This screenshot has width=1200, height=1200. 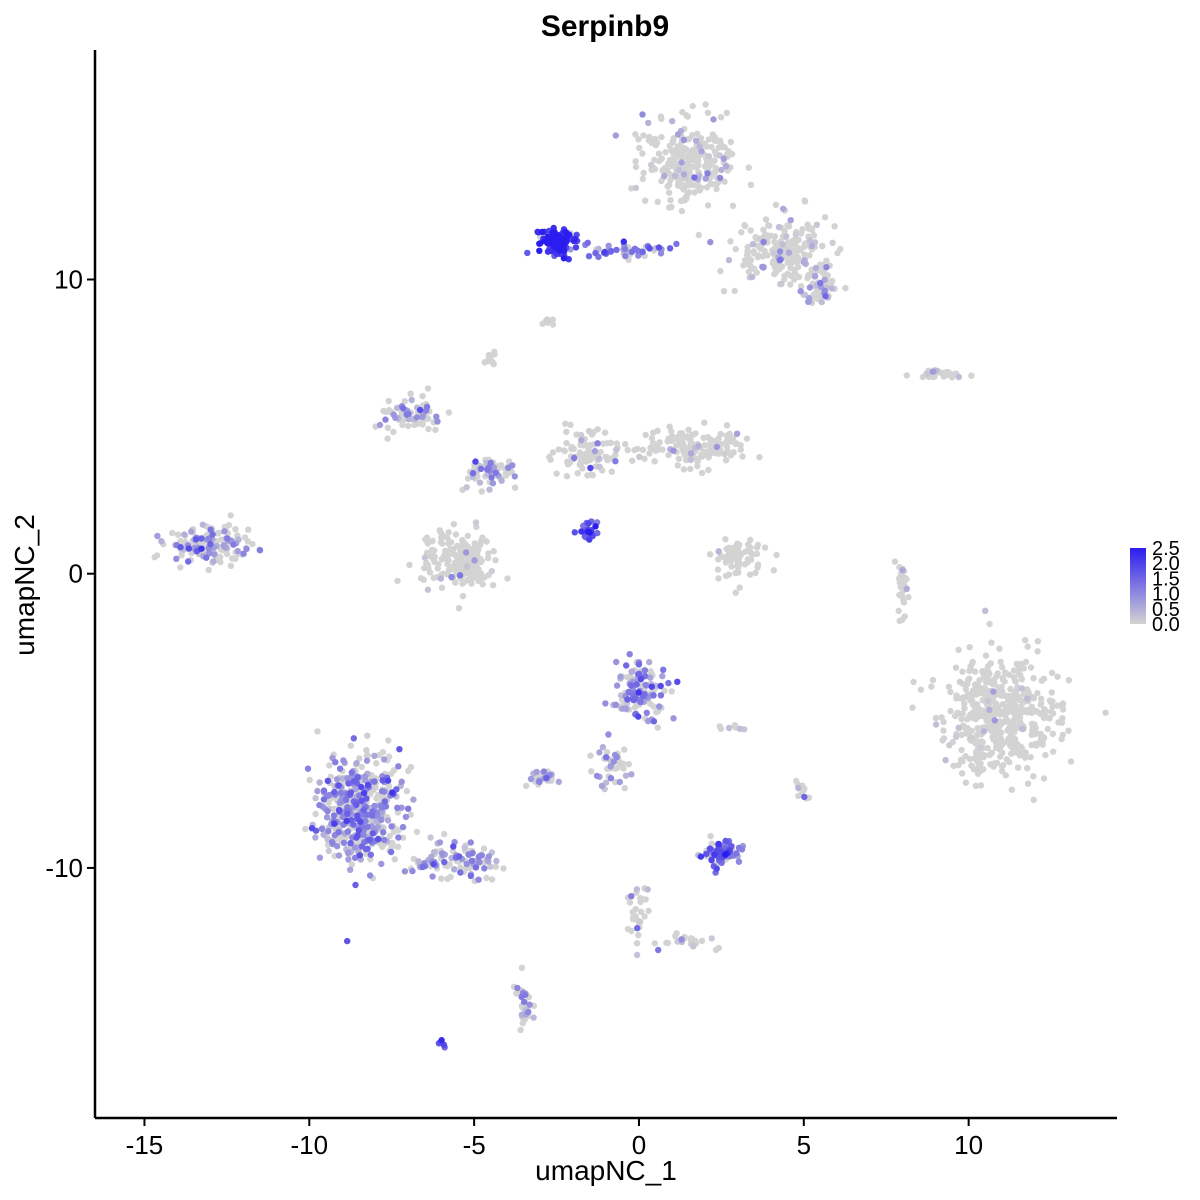 I want to click on color-legend-label: 1.5, so click(x=1166, y=579).